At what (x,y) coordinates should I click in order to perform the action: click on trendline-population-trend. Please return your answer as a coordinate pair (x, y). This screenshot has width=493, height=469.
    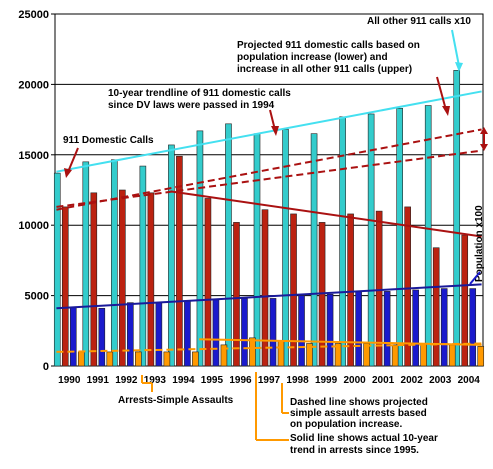
    Looking at the image, I should click on (269, 296).